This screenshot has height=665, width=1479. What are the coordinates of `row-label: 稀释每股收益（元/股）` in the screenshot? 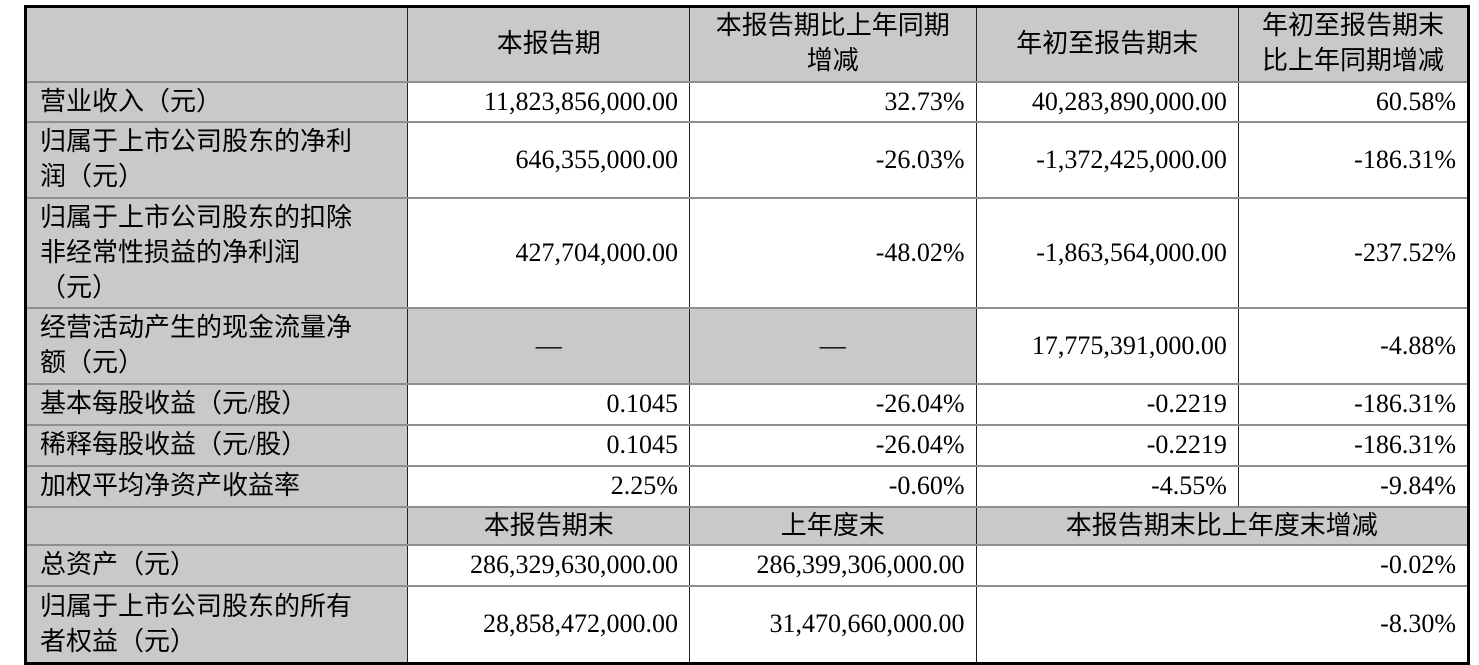 It's located at (216, 445).